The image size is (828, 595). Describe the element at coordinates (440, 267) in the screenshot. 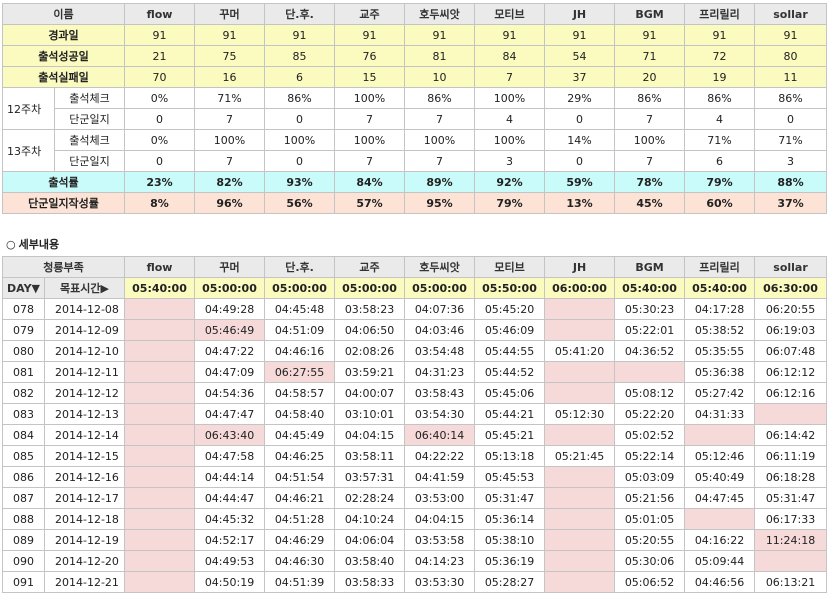

I see `member-header: 호두씨앗` at that location.